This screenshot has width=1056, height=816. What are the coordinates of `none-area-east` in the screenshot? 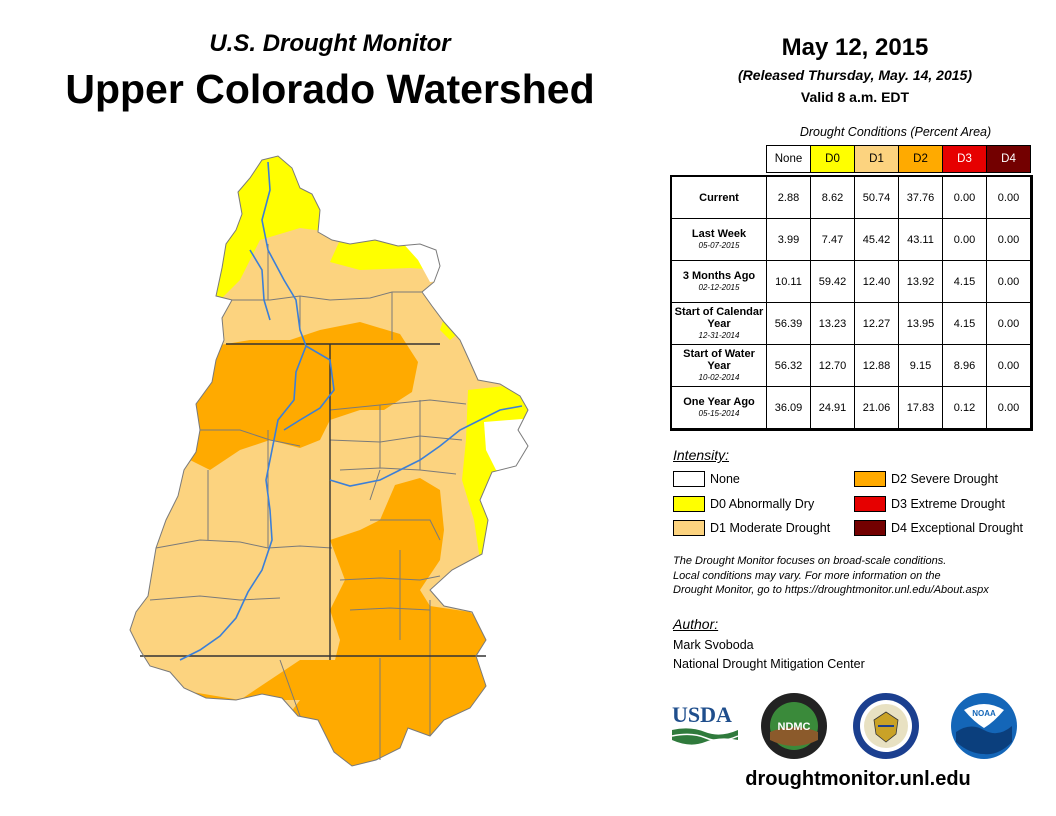 It's located at (506, 448).